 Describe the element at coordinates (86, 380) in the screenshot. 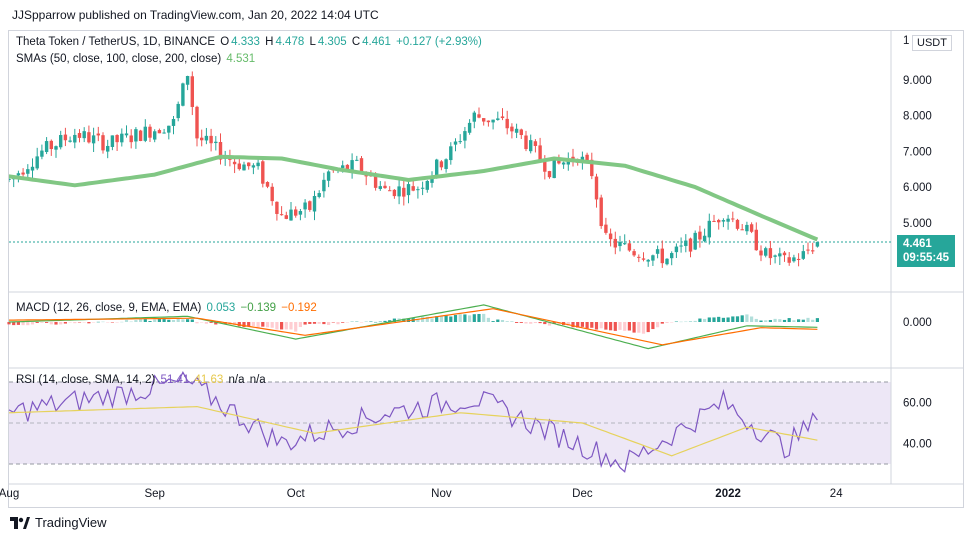

I see `rsi-label: RSI (14, close, SMA, 14, 2)` at that location.